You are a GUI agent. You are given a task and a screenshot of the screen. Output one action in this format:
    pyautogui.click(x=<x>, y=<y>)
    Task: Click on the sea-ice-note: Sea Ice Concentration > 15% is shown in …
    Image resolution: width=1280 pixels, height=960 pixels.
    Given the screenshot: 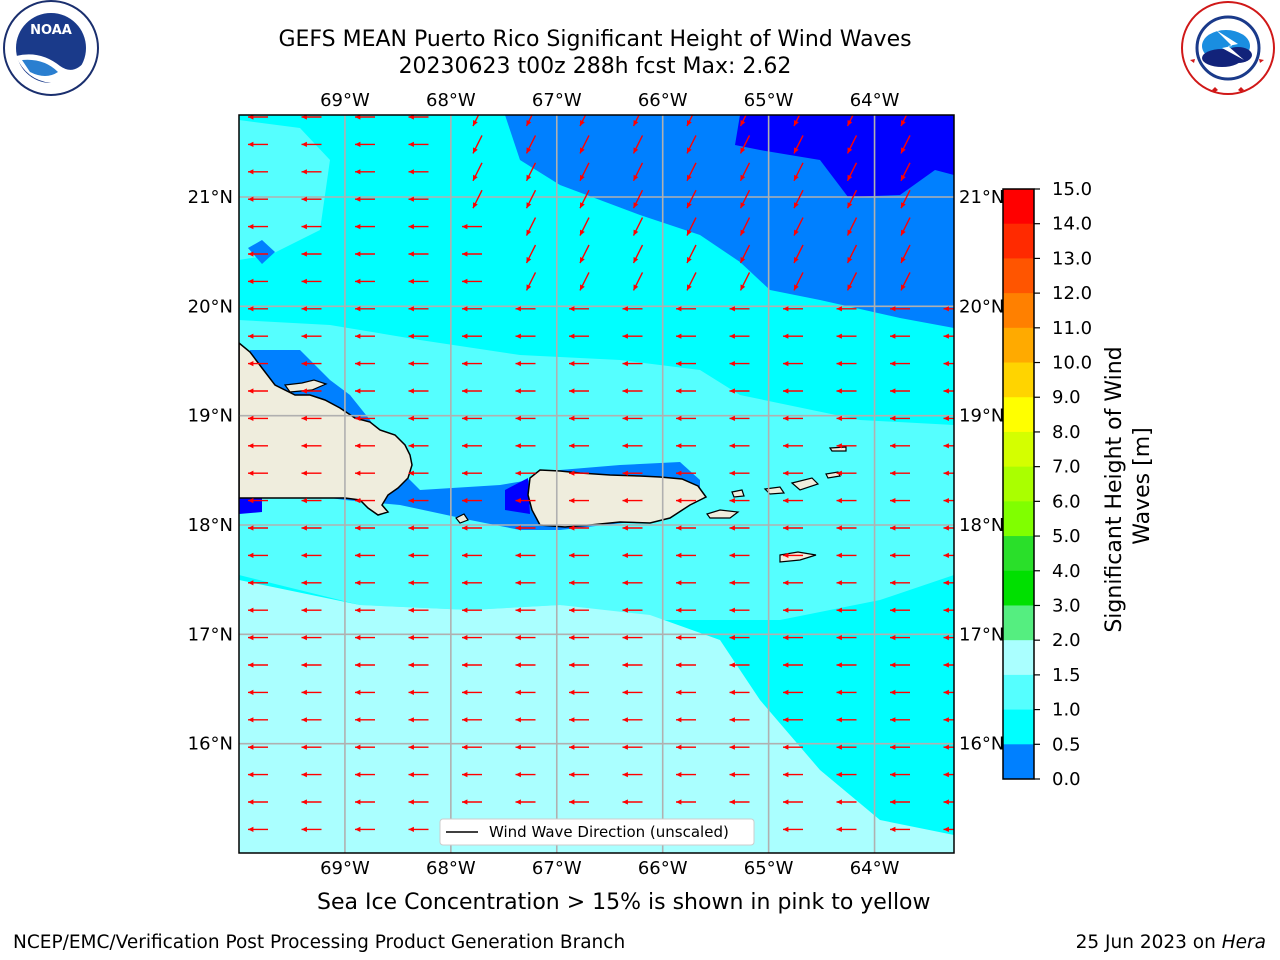 What is the action you would take?
    pyautogui.click(x=624, y=902)
    